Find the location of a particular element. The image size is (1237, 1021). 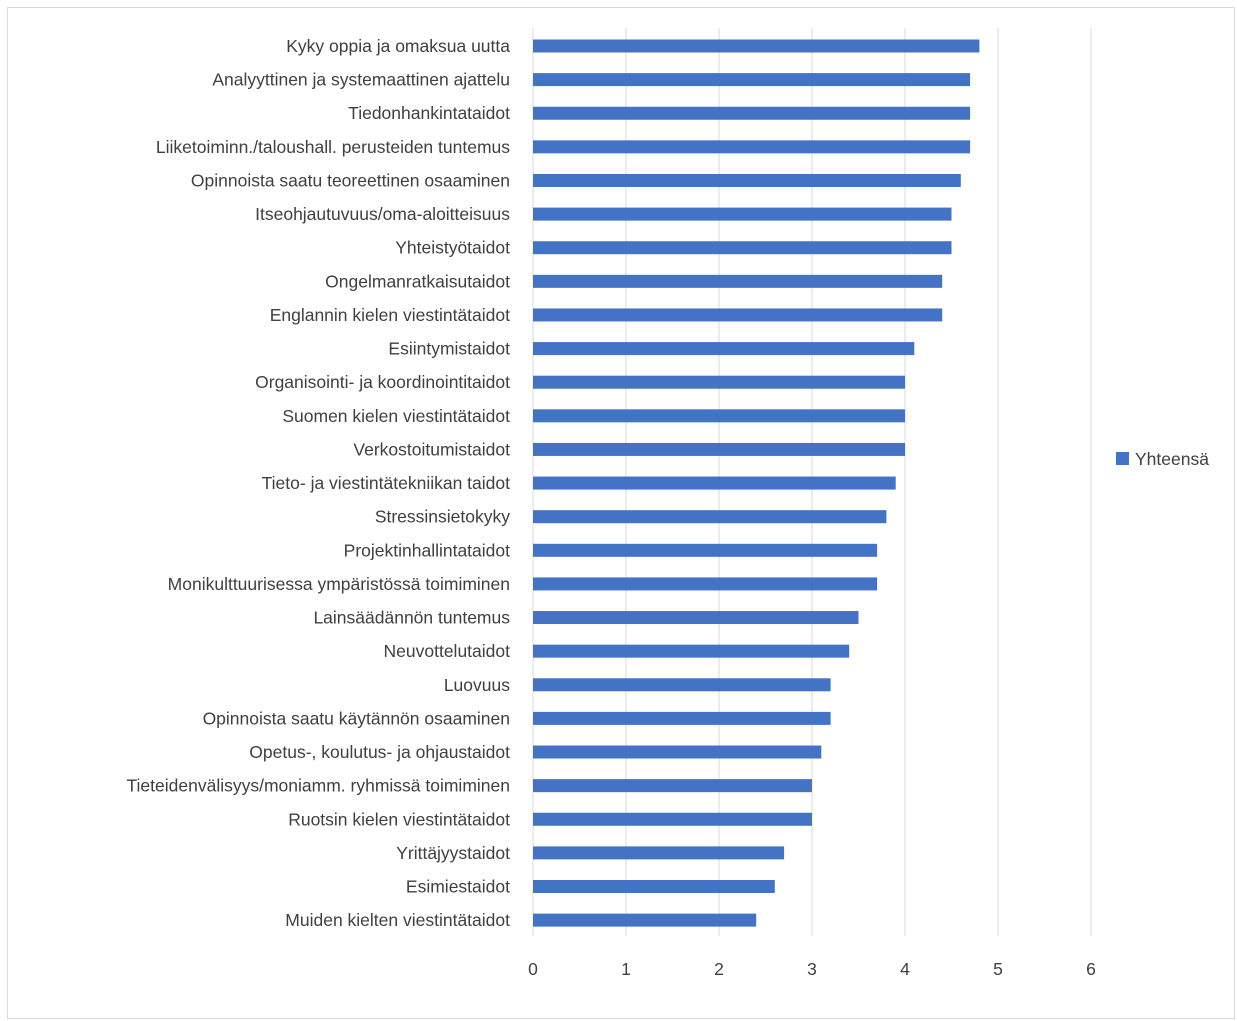

legend: Yhteensä is located at coordinates (1162, 459).